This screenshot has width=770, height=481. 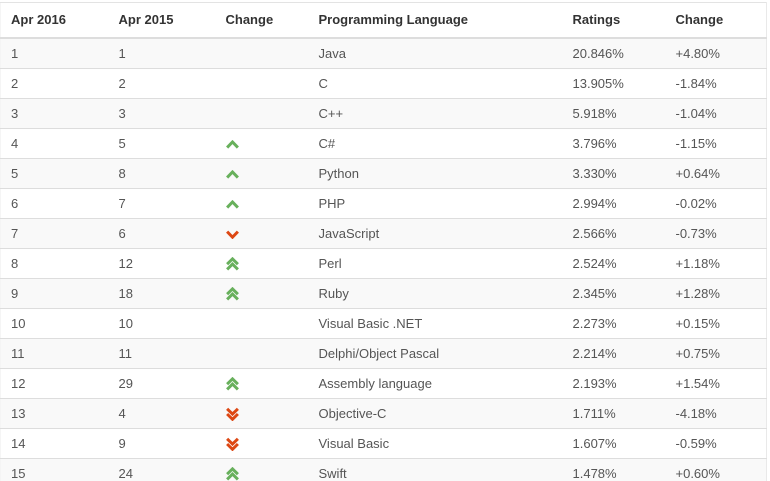 What do you see at coordinates (162, 293) in the screenshot?
I see `rank-2015-cell: 18` at bounding box center [162, 293].